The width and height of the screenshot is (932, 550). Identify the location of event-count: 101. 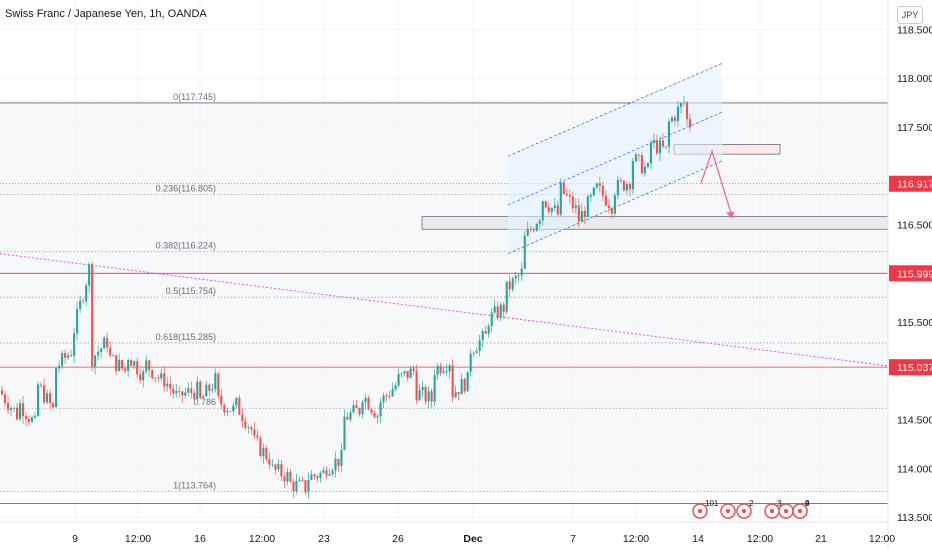
(712, 503).